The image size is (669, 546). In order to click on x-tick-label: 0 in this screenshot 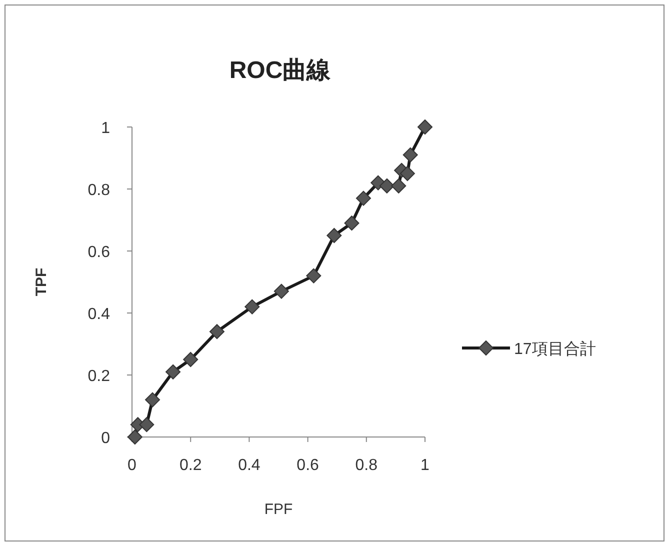, I will do `click(132, 465)`.